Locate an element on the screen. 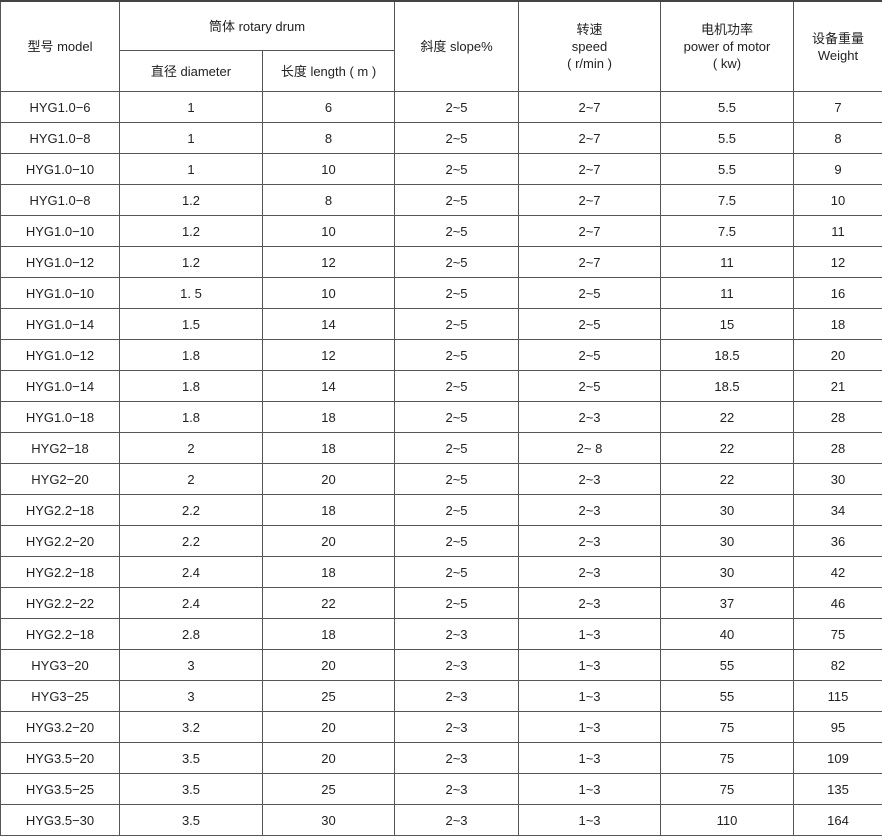  cell-weight: 8 is located at coordinates (838, 138).